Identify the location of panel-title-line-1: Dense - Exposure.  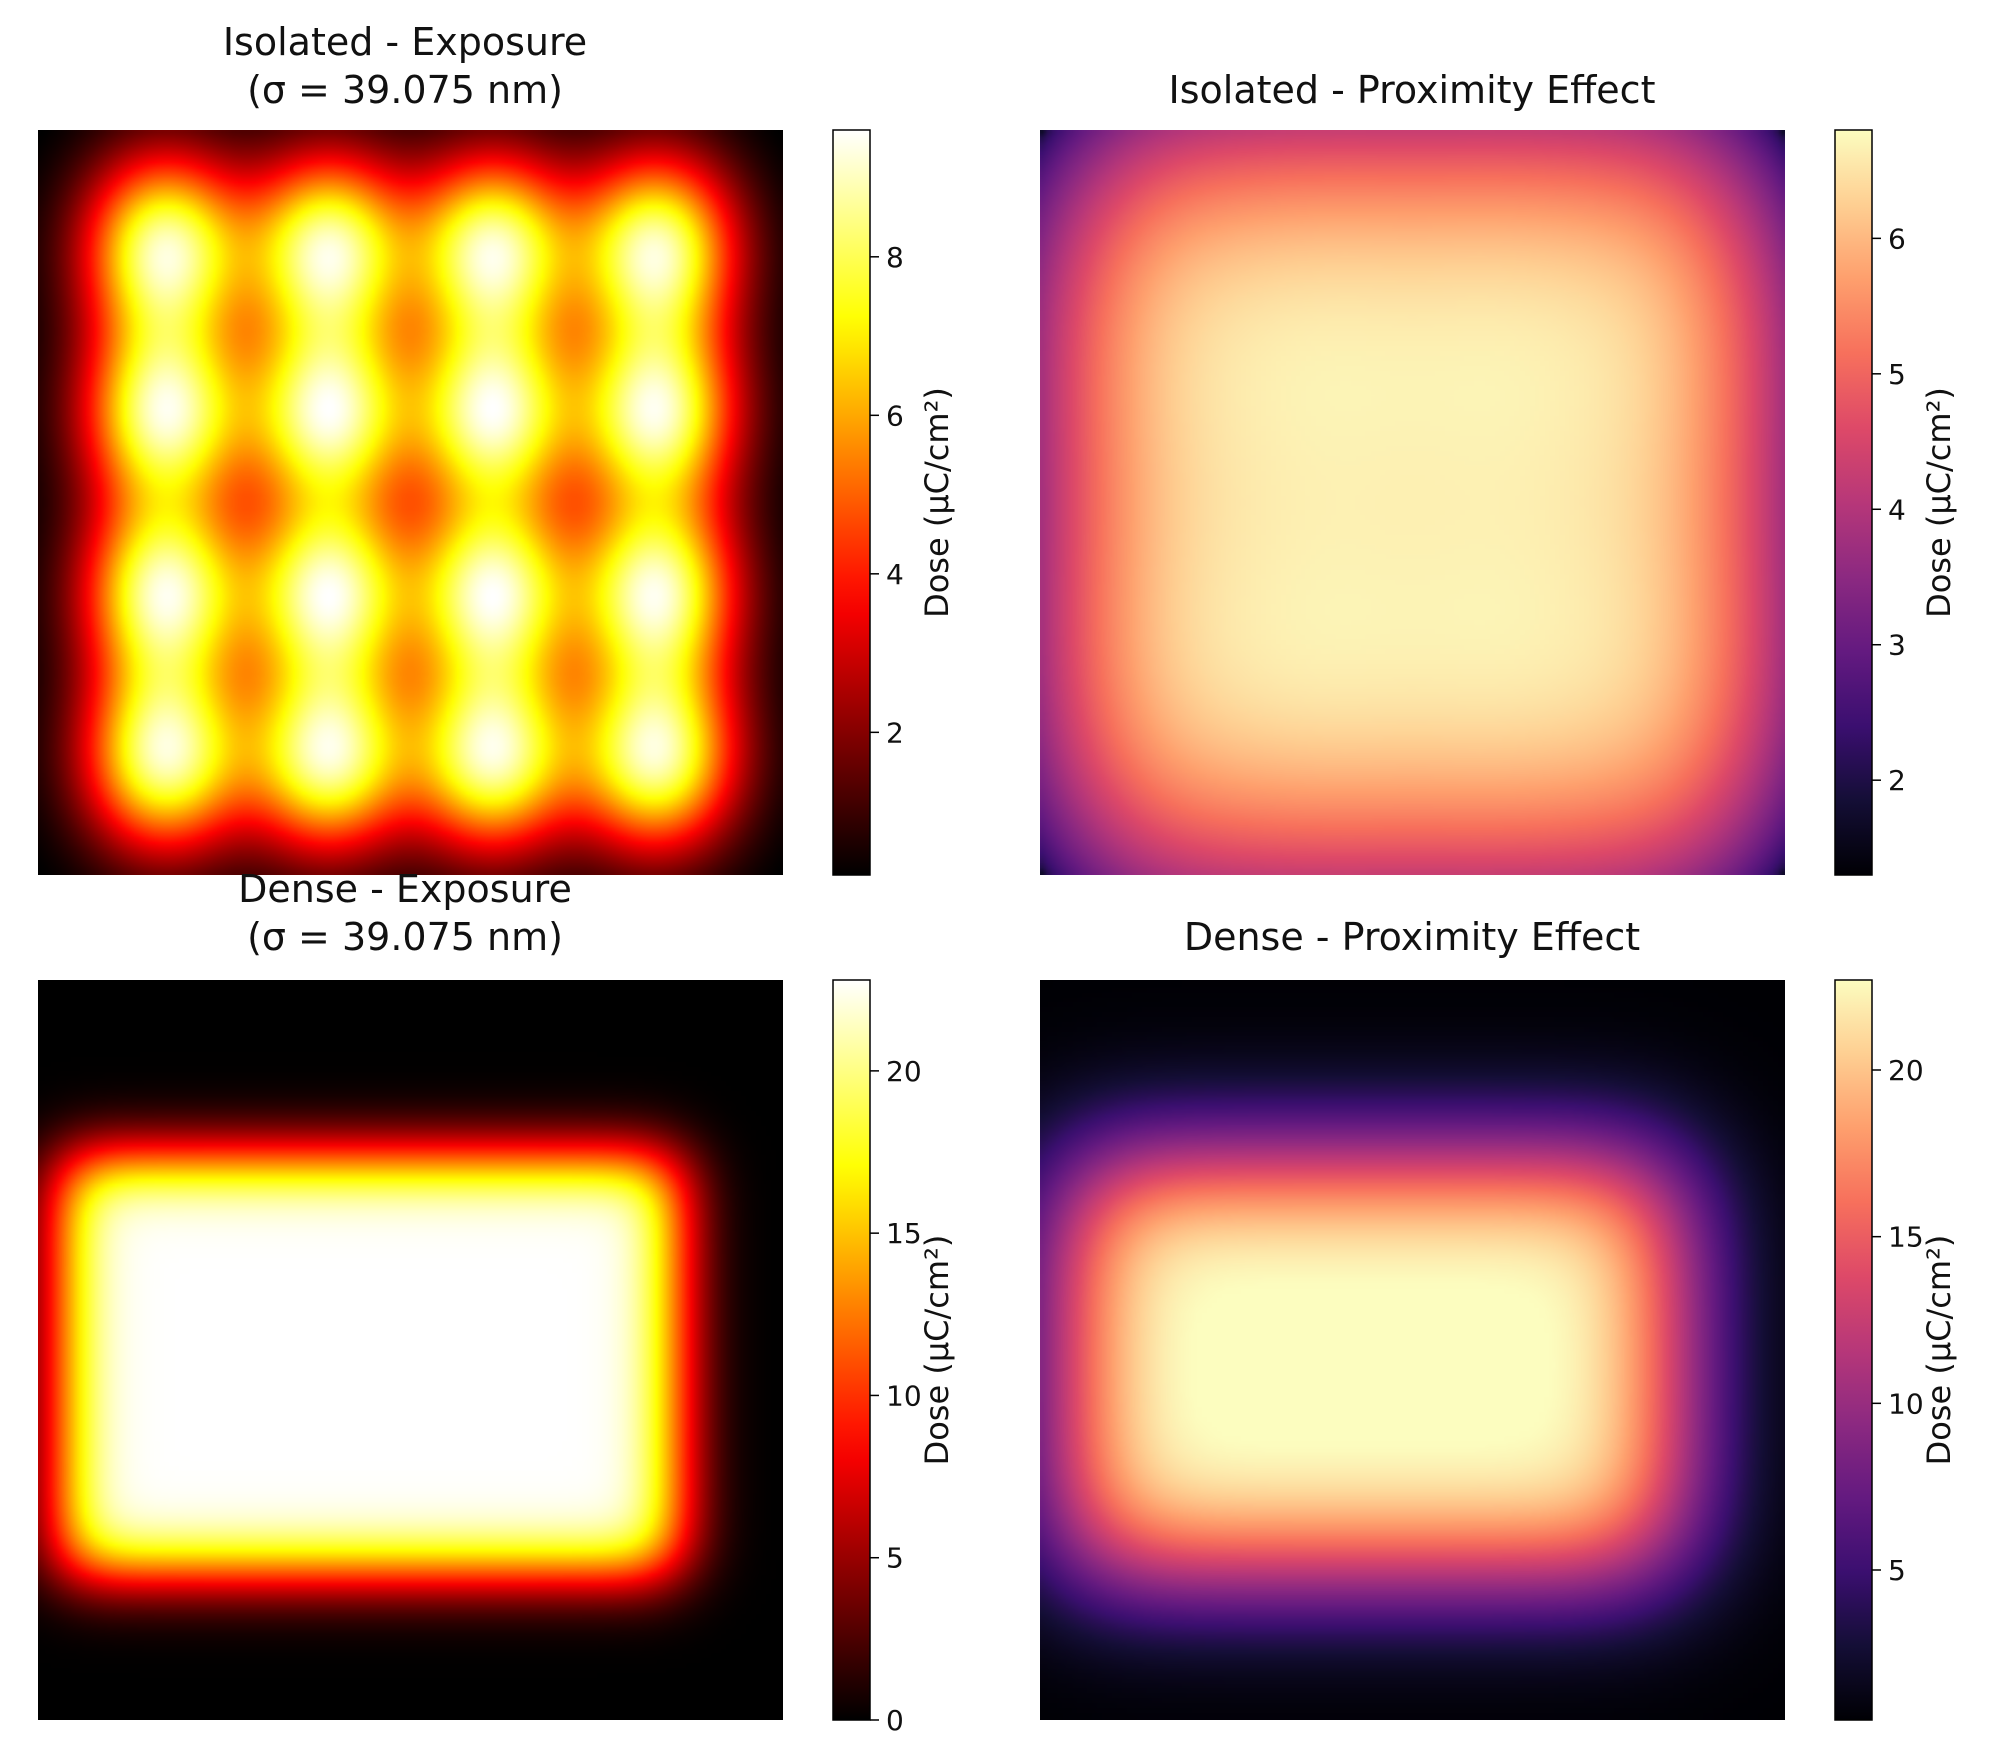
(405, 889).